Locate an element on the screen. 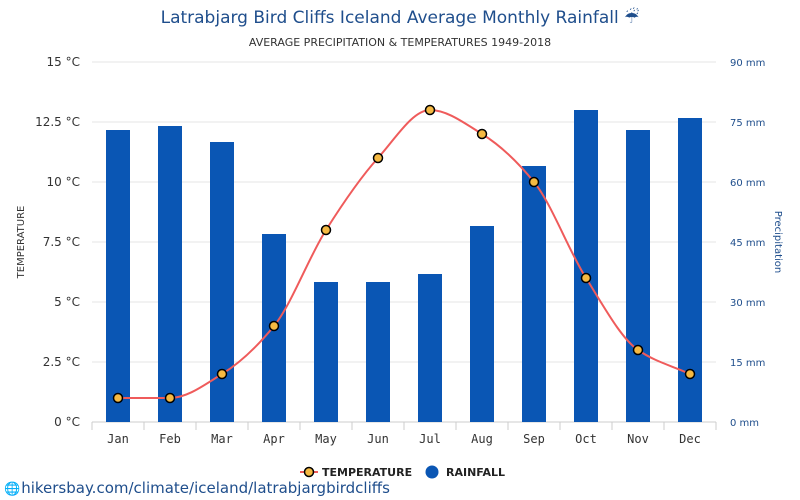 The image size is (800, 500). legend-temperature-label: TEMPERATURE is located at coordinates (367, 472).